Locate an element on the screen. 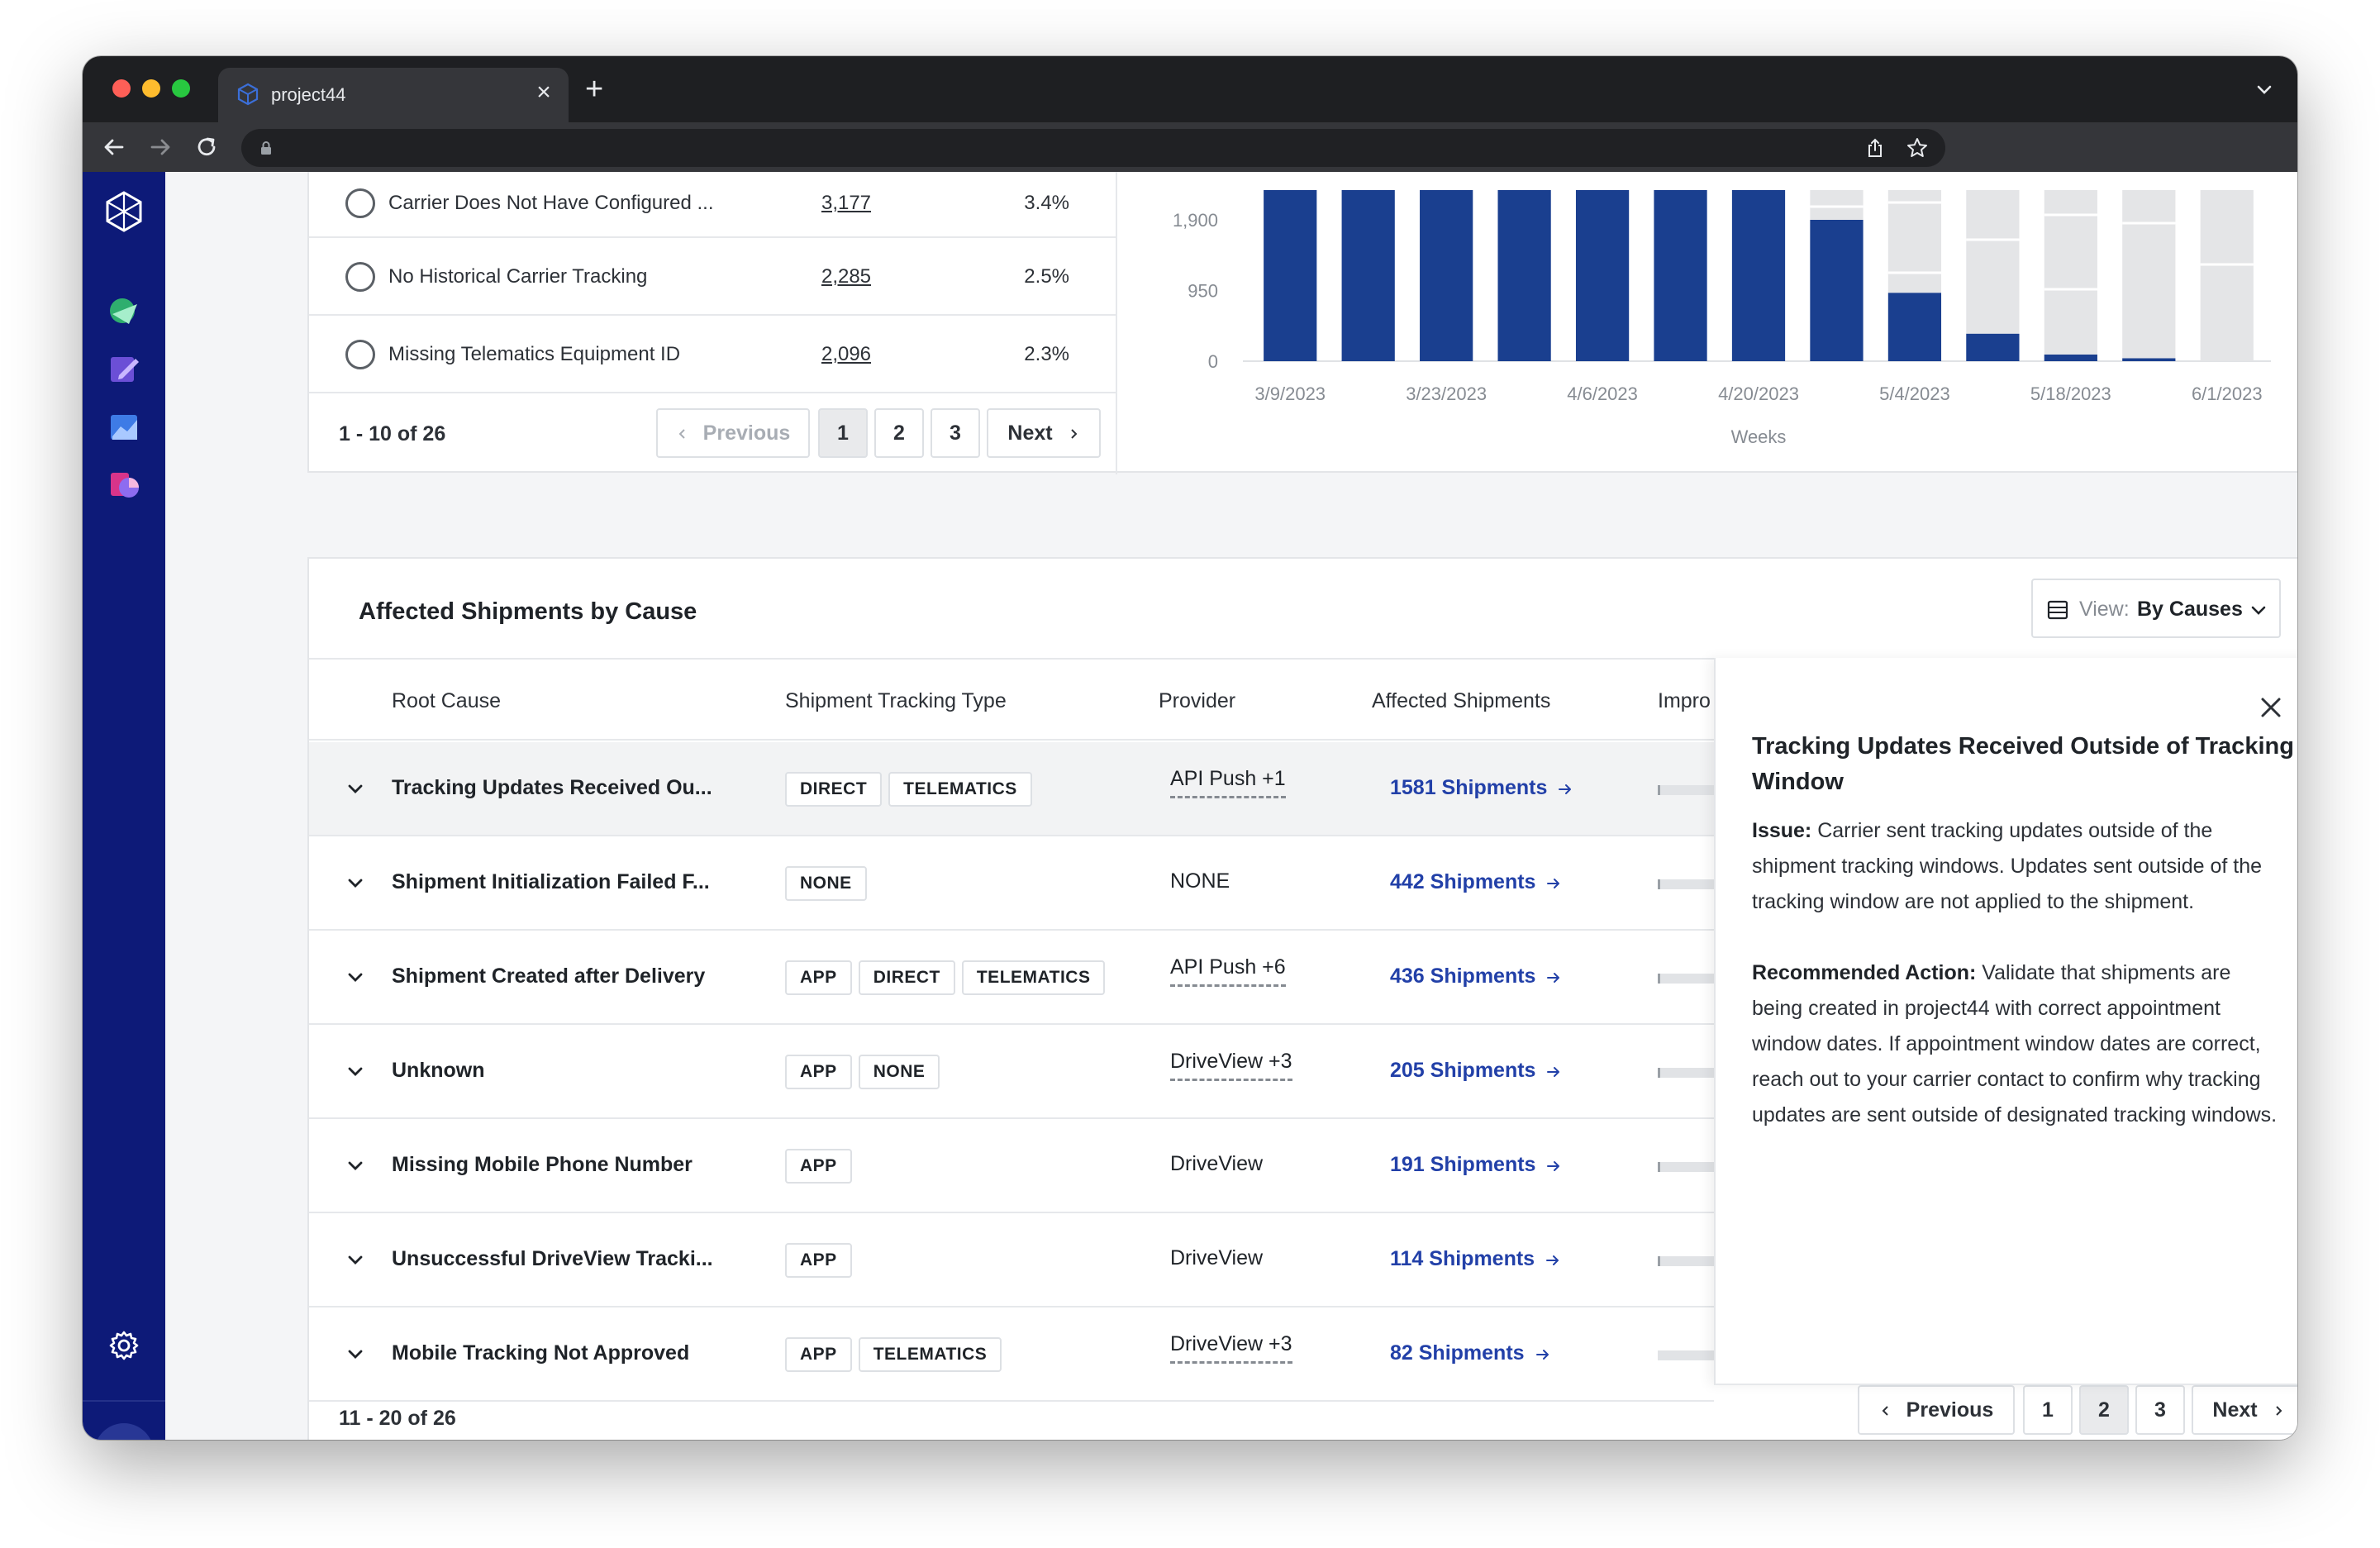 This screenshot has width=2380, height=1548. column-header-tracking-type: Shipment Tracking Type is located at coordinates (896, 700).